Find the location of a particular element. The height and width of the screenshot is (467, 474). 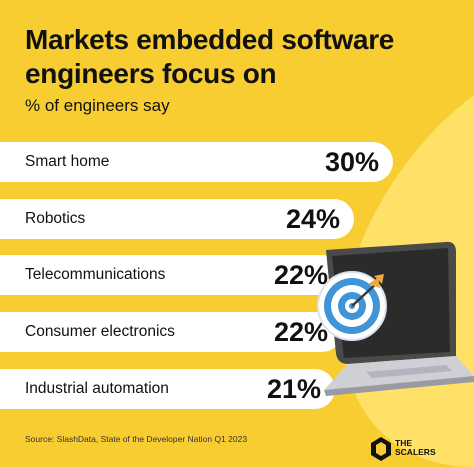

bar-label: Industrial automation is located at coordinates (97, 388).